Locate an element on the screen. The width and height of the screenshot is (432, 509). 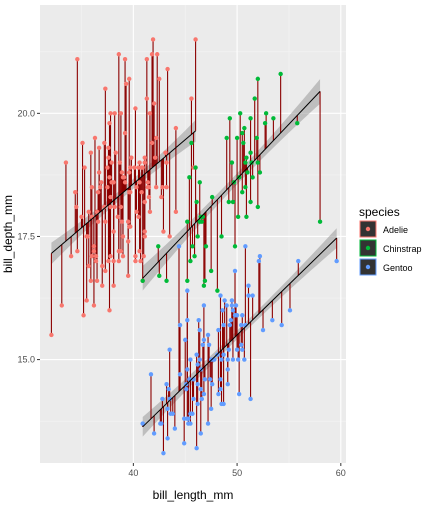
legend-label: Chinstrap is located at coordinates (402, 249).